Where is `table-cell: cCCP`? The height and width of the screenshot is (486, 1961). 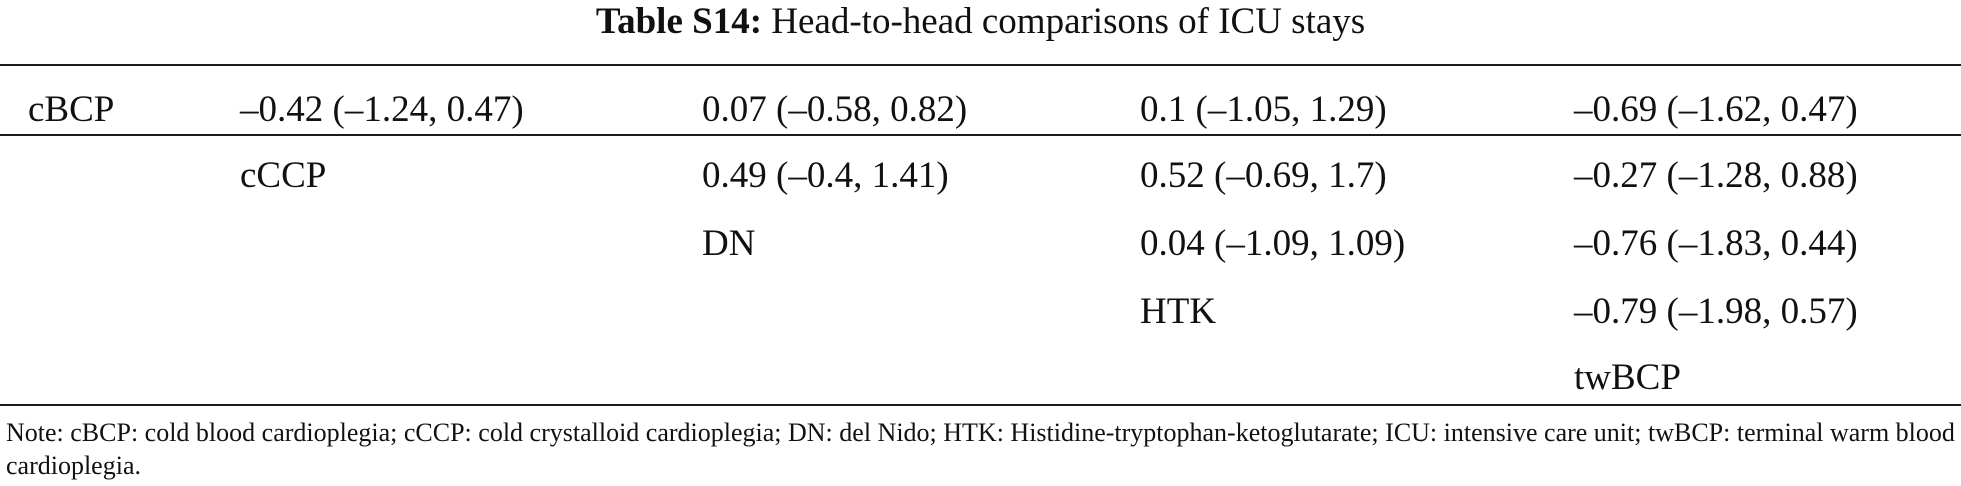 table-cell: cCCP is located at coordinates (283, 175).